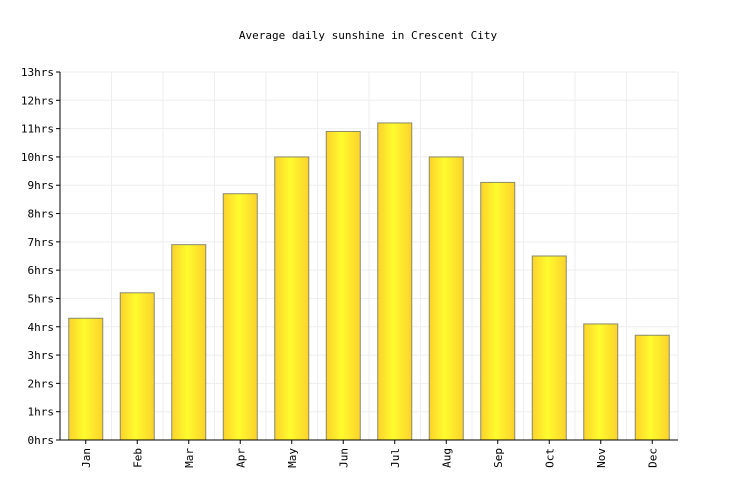  I want to click on y-tick-label: 2hrs, so click(41, 383).